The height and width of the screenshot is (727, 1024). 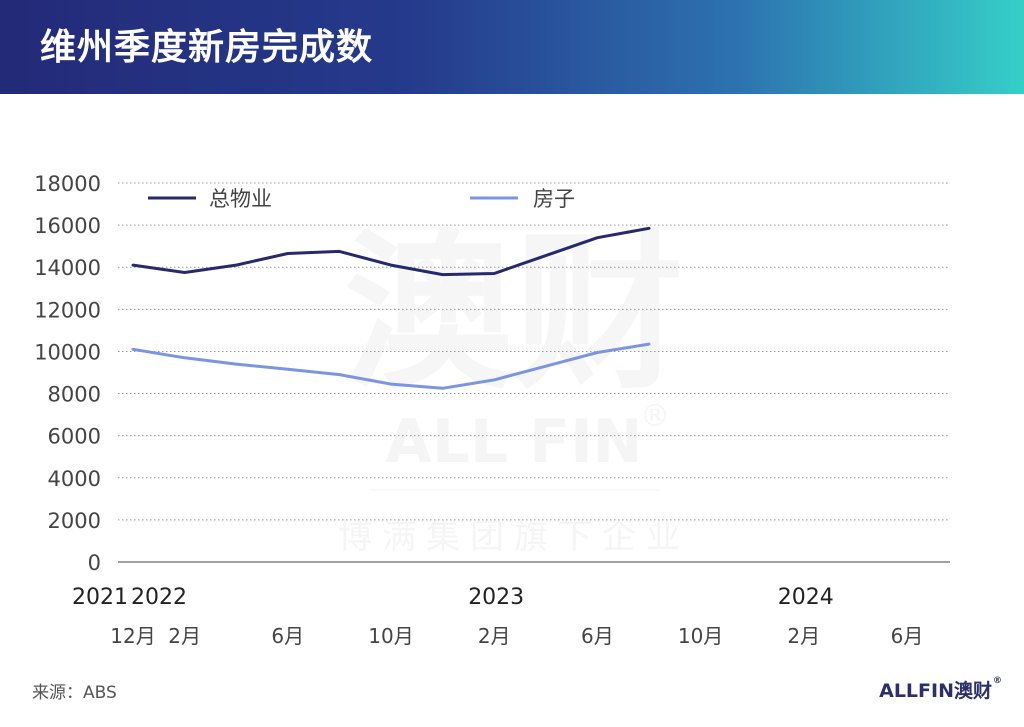 I want to click on y-tick-label-10000: 10000, so click(x=67, y=352).